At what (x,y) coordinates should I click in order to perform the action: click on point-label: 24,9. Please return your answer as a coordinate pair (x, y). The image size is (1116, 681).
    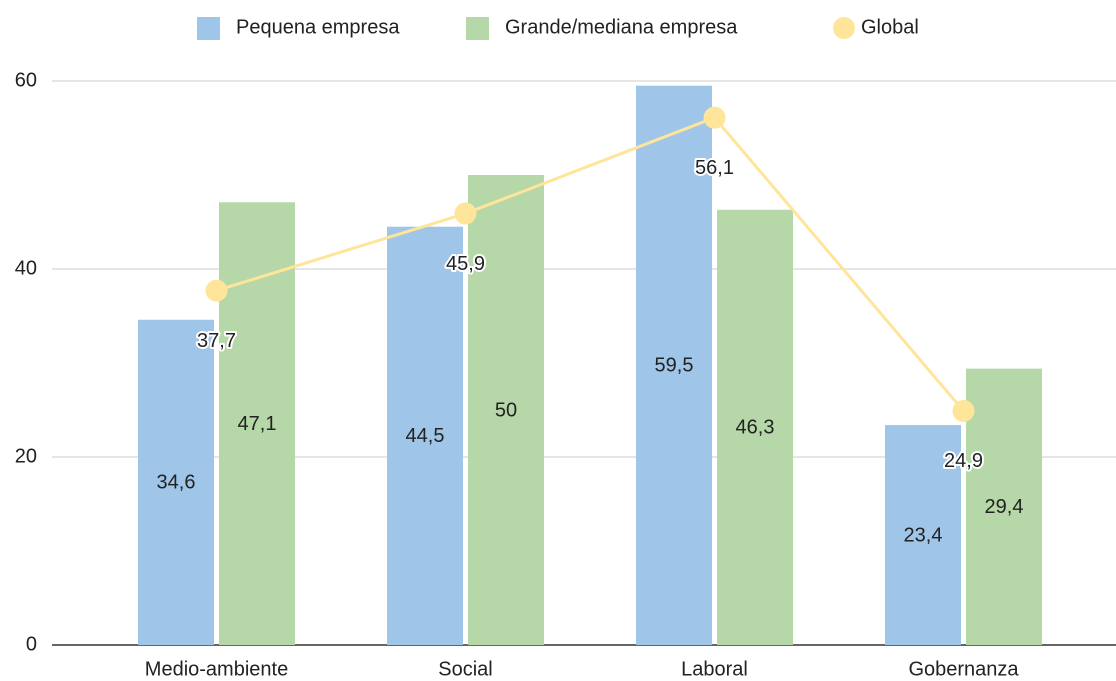
    Looking at the image, I should click on (963, 461).